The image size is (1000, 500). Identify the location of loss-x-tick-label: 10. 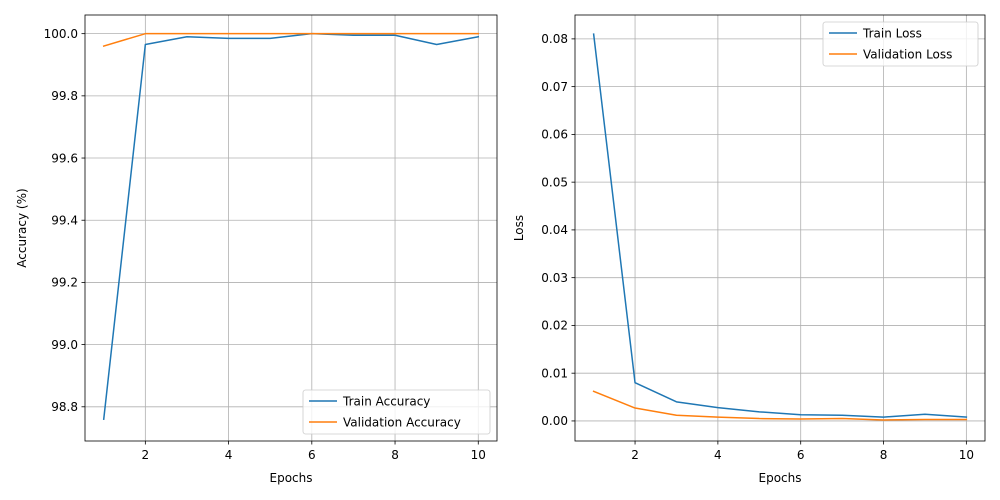
(966, 455).